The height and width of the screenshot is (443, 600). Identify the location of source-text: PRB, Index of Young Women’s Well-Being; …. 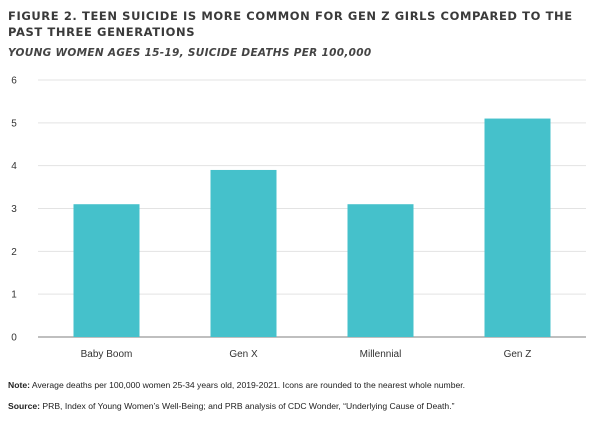
(248, 406).